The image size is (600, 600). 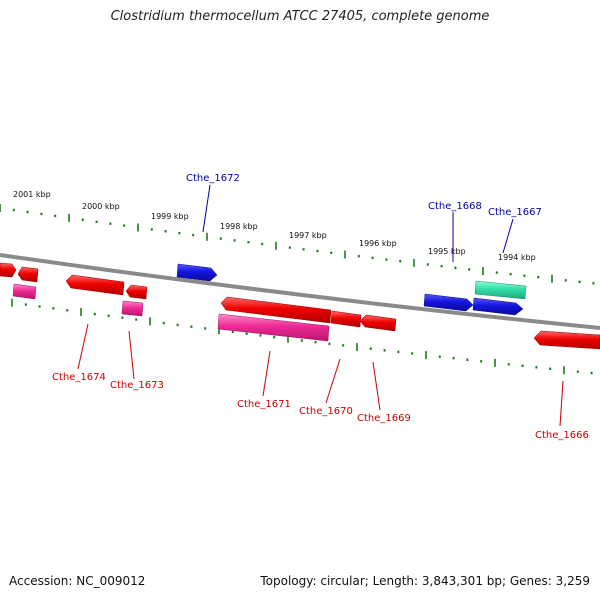 I want to click on gene-features, so click(x=300, y=306).